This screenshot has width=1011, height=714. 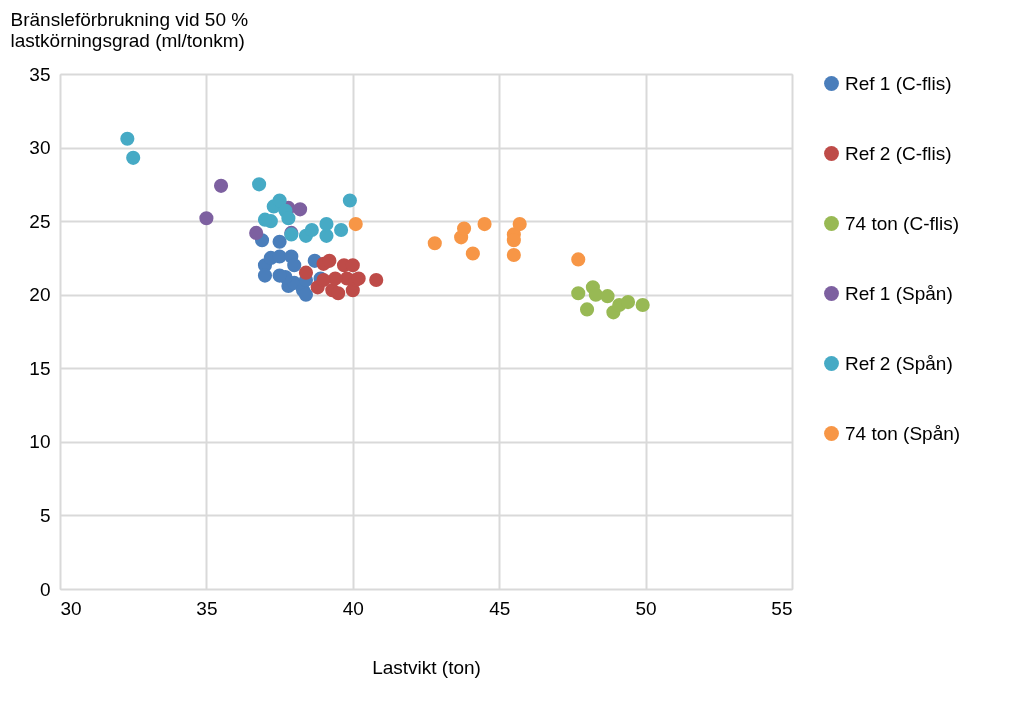 What do you see at coordinates (40, 295) in the screenshot?
I see `y-tick-label: 20` at bounding box center [40, 295].